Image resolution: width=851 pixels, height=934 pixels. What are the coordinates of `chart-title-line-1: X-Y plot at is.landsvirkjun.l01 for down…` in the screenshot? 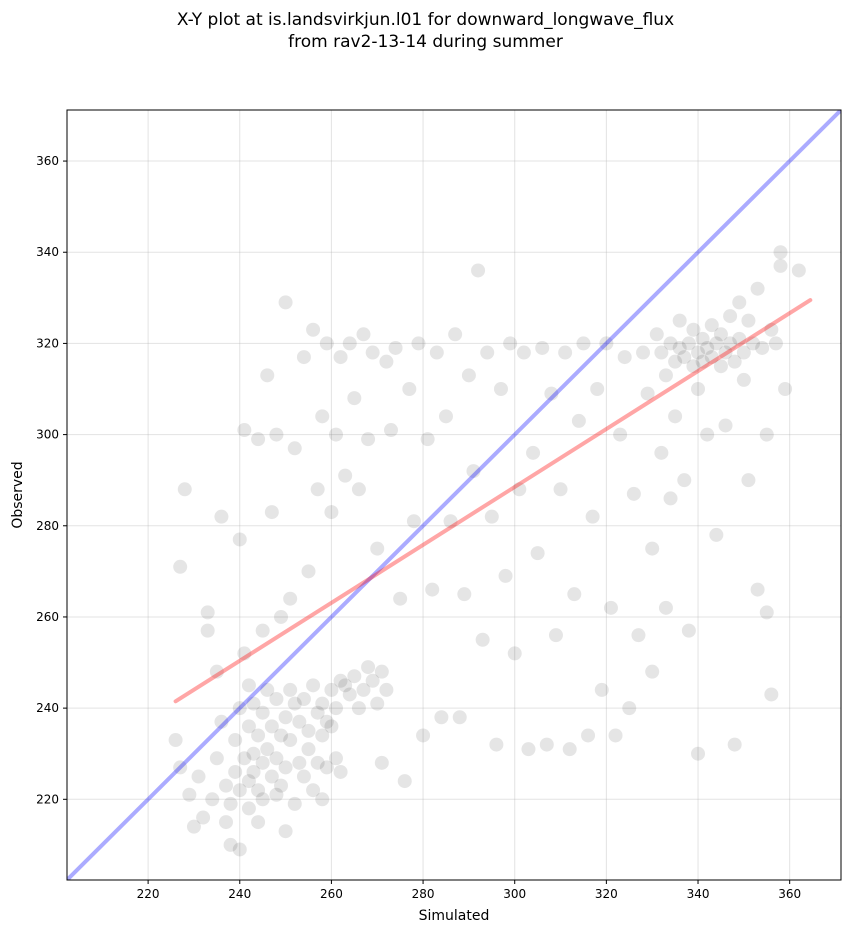 It's located at (425, 20).